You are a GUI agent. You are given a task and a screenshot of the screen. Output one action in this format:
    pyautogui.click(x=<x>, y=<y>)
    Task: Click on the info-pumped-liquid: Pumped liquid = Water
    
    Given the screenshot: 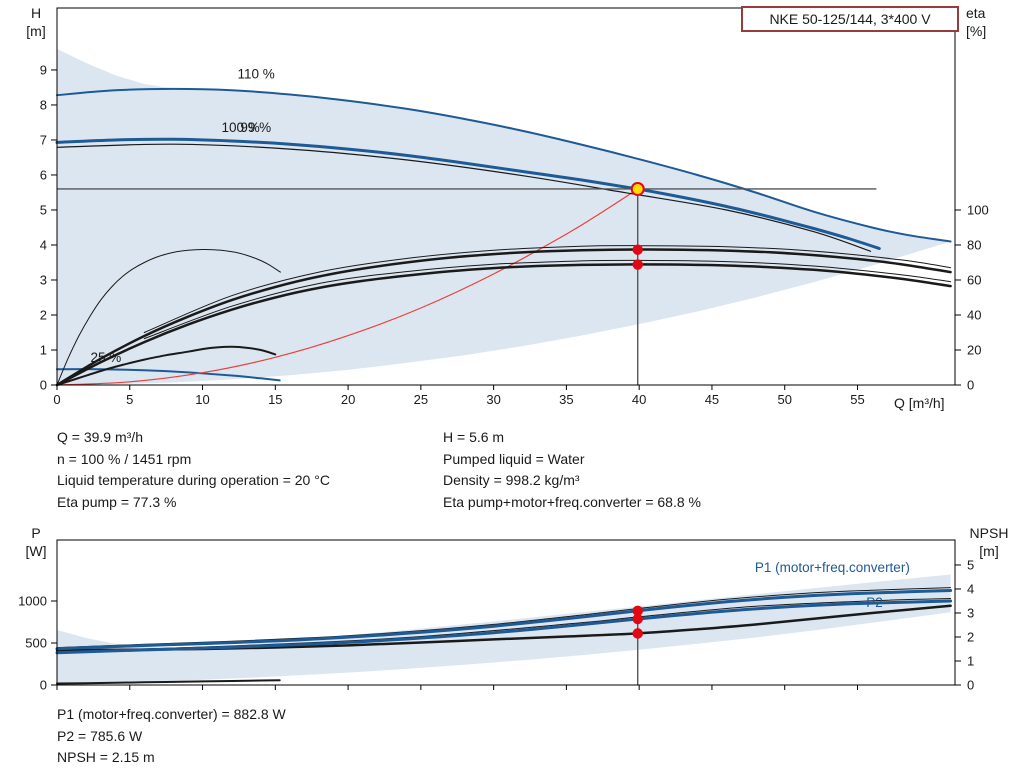 What is the action you would take?
    pyautogui.click(x=514, y=458)
    